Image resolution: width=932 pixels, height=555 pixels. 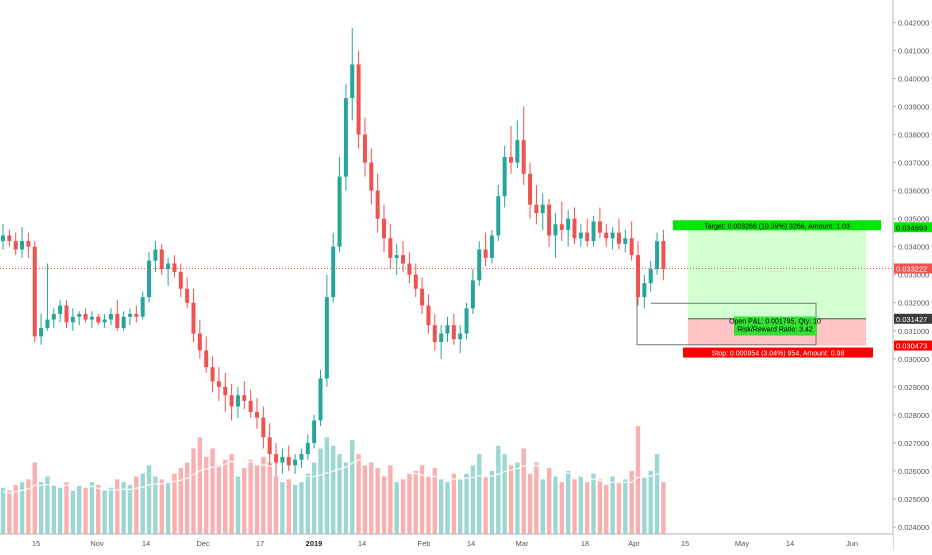 What do you see at coordinates (36, 543) in the screenshot?
I see `time-tick-label: 15` at bounding box center [36, 543].